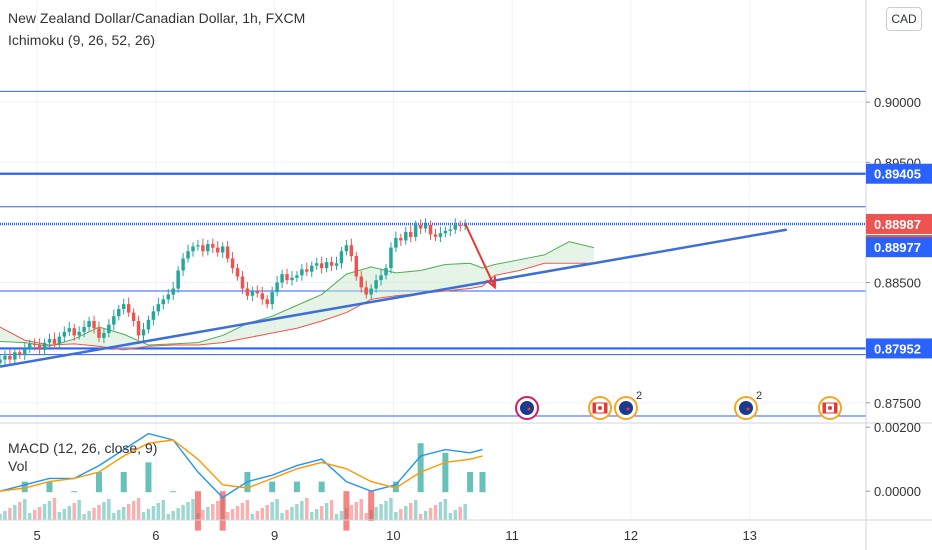 The width and height of the screenshot is (932, 550). Describe the element at coordinates (897, 247) in the screenshot. I see `price-badge-label-3: 0.88977` at that location.